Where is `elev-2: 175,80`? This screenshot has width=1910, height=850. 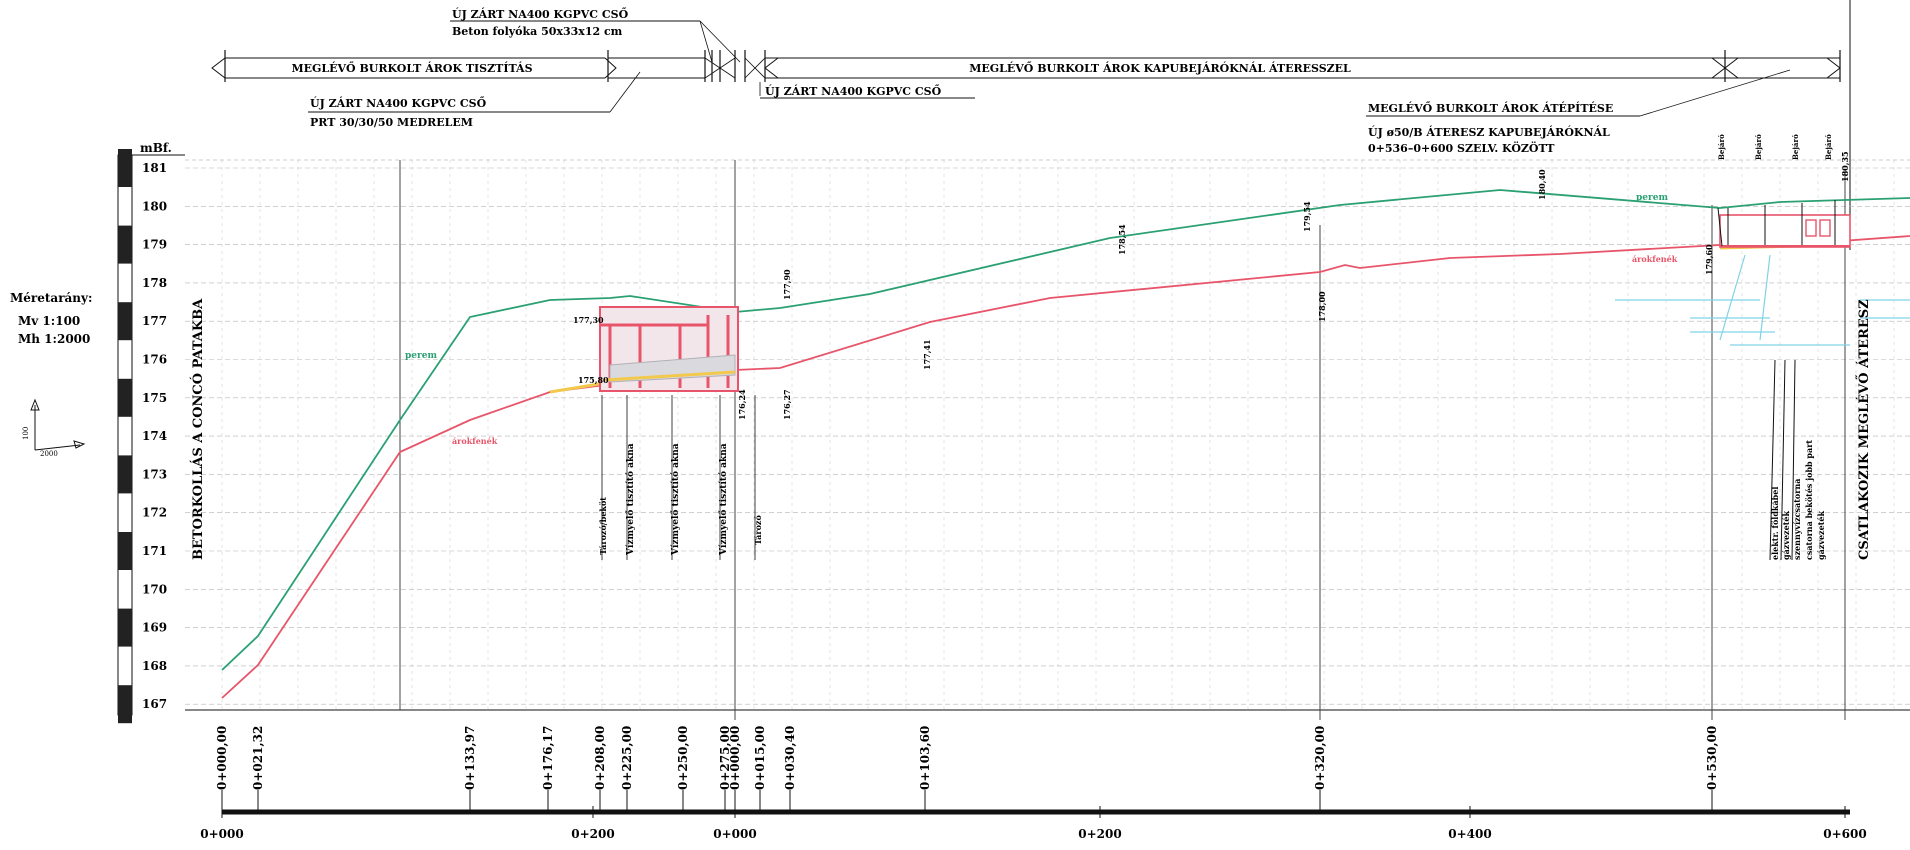 elev-2: 175,80 is located at coordinates (593, 380).